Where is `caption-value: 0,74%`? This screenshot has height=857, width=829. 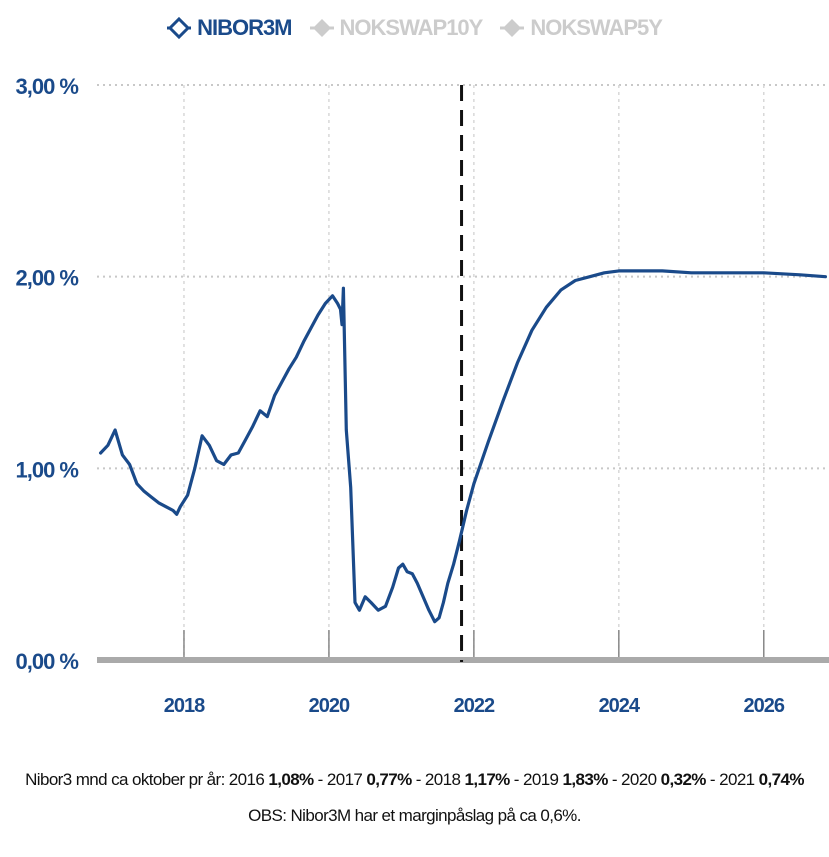 caption-value: 0,74% is located at coordinates (781, 779).